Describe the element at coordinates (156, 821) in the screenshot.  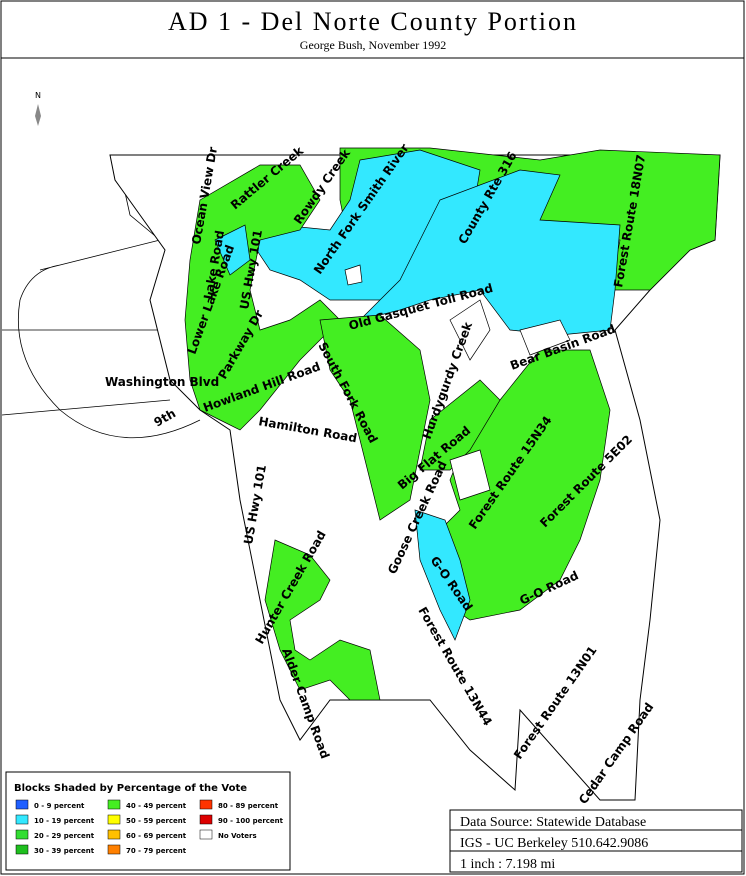
I see `legend-label: 50 - 59 percent` at that location.